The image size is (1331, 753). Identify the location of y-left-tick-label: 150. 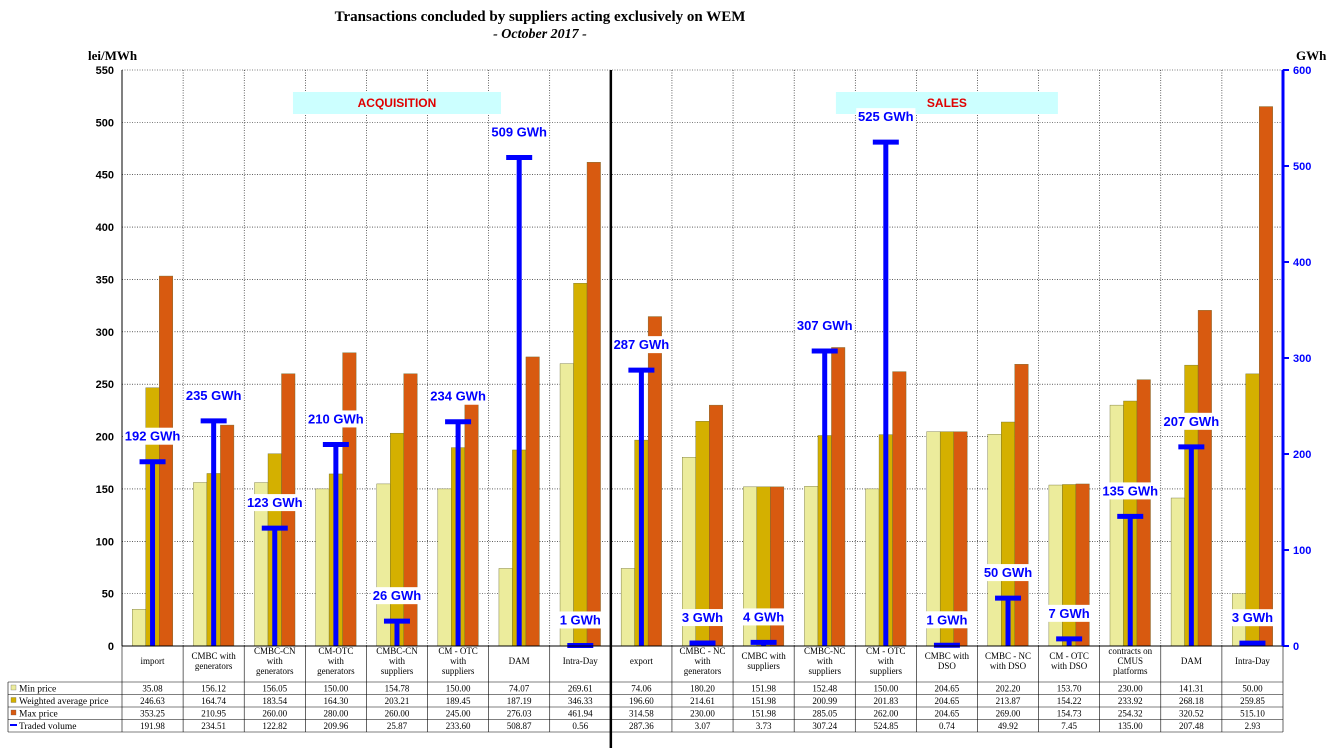
(105, 490).